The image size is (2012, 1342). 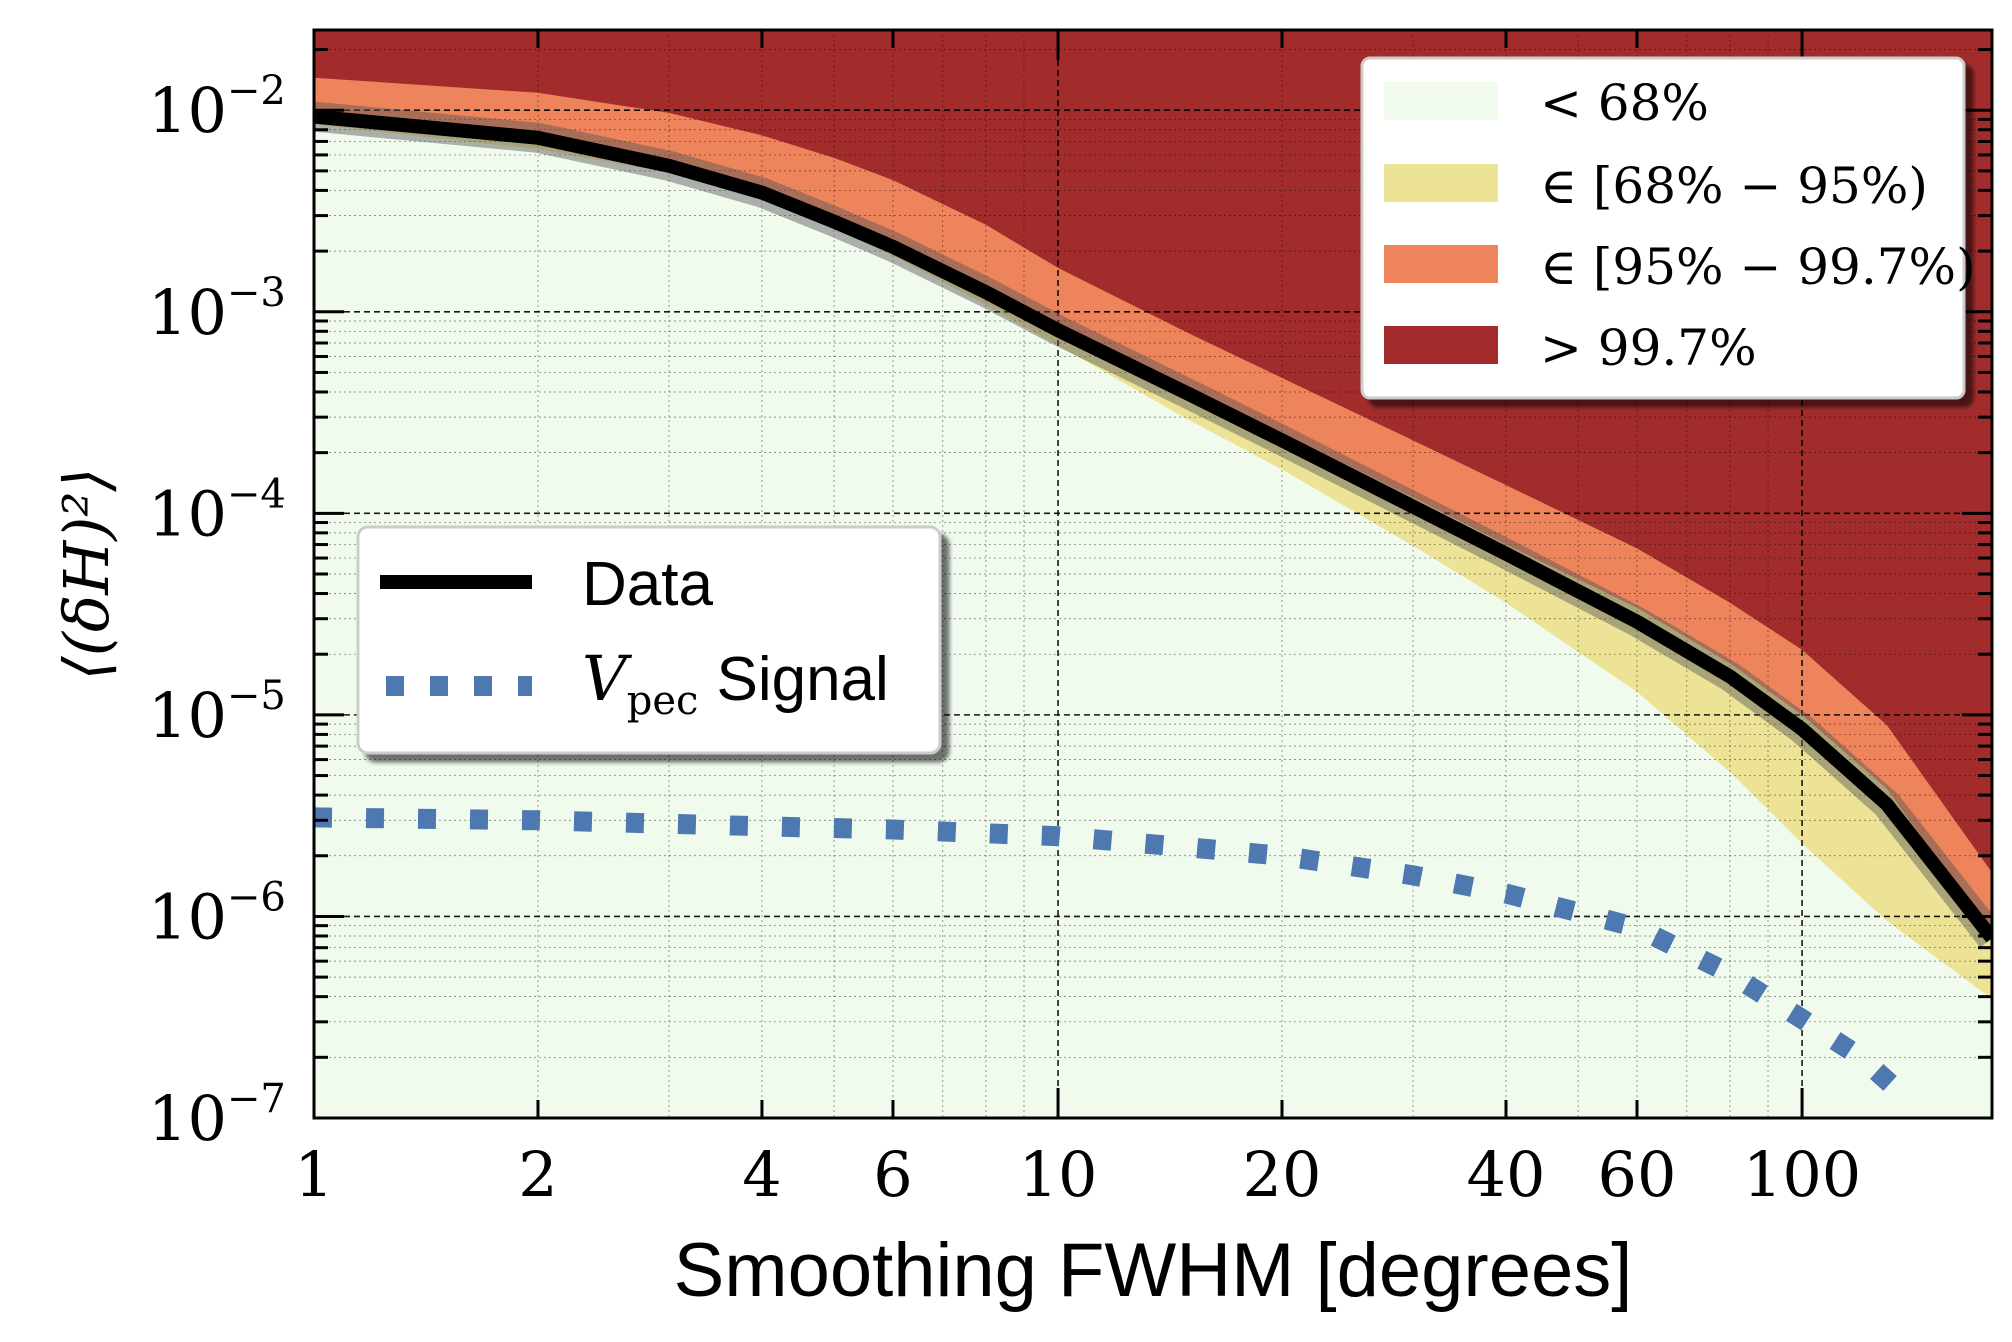 I want to click on y-tick-label: 10⁻⁶, so click(x=217, y=913).